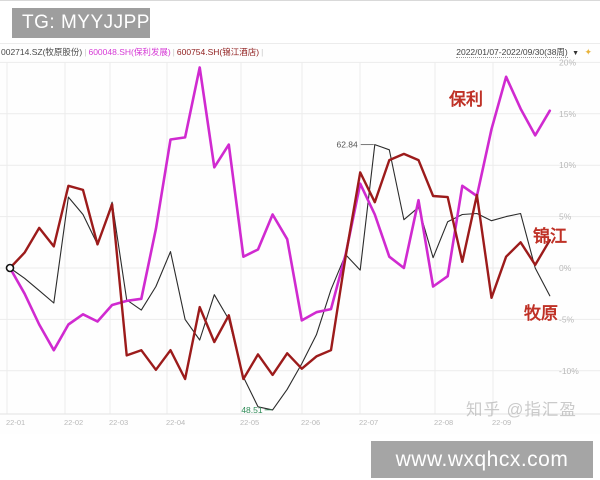  What do you see at coordinates (567, 114) in the screenshot?
I see `y-tick-label: 15%` at bounding box center [567, 114].